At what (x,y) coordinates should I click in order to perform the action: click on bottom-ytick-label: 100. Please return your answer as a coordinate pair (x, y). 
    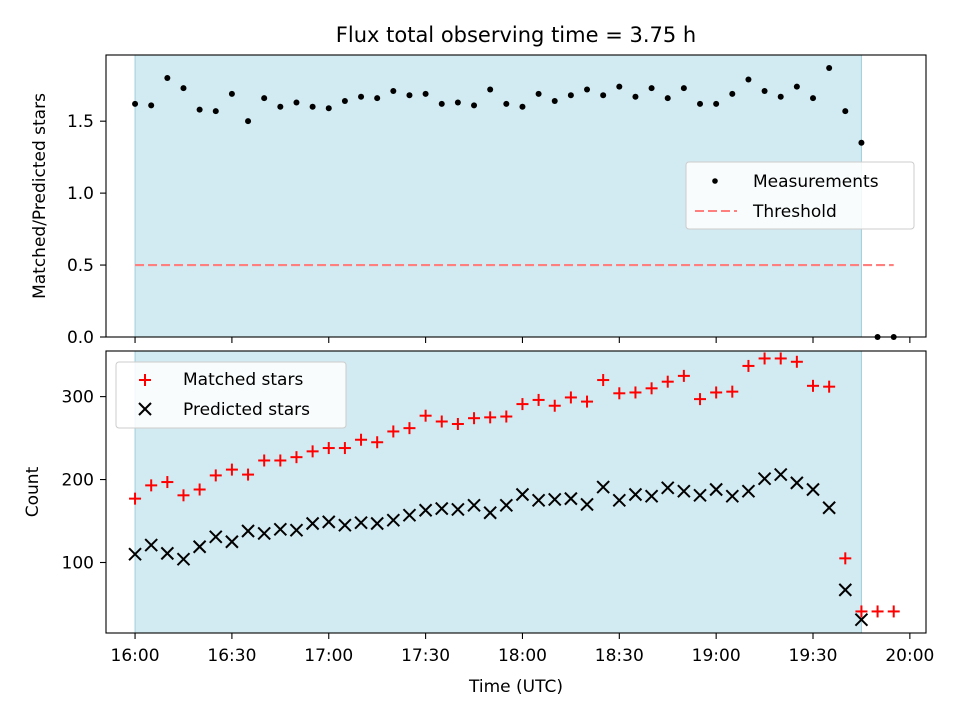
    Looking at the image, I should click on (78, 564).